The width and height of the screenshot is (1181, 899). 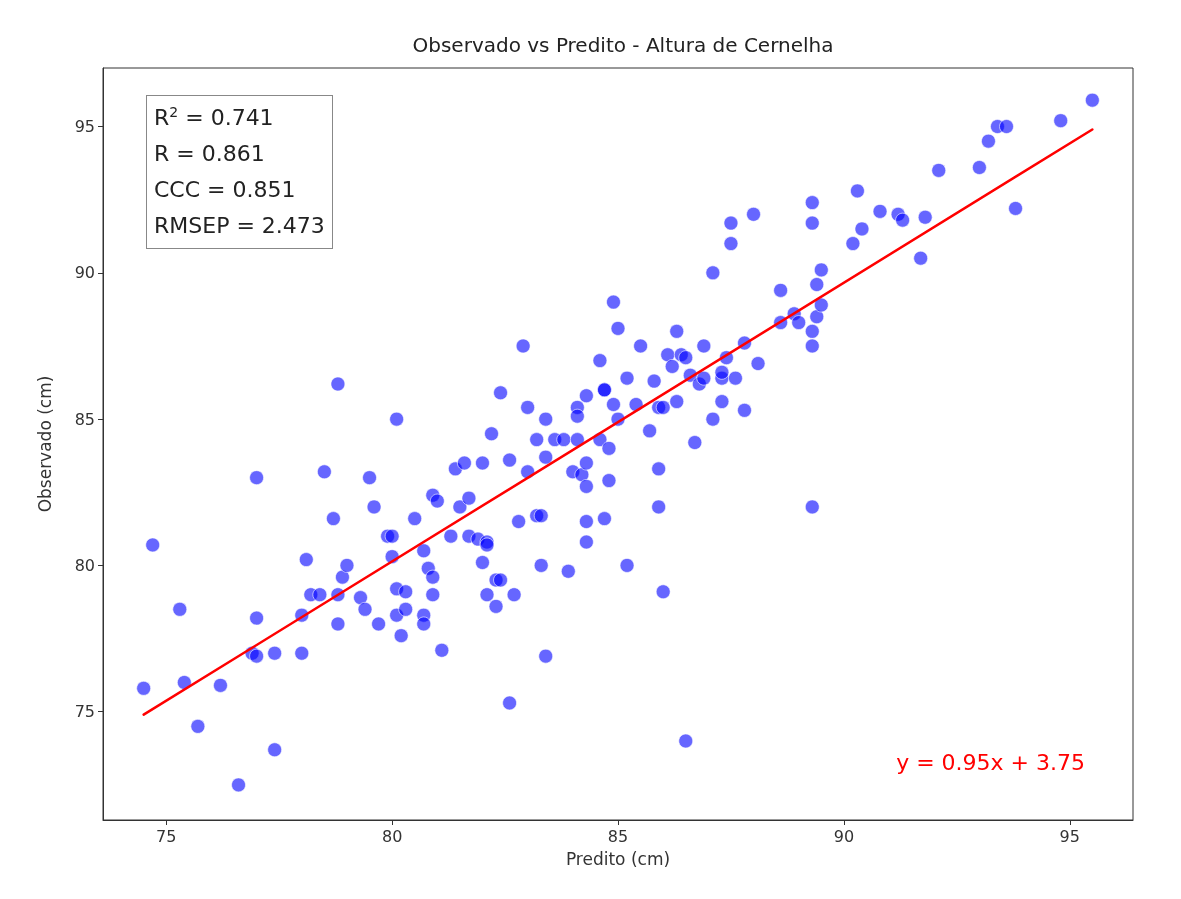 What do you see at coordinates (239, 171) in the screenshot?
I see `annotation: R$^{2}$ = 0.741 R = 0.861 CCC = 0.851 RMSEP = 2.473` at bounding box center [239, 171].